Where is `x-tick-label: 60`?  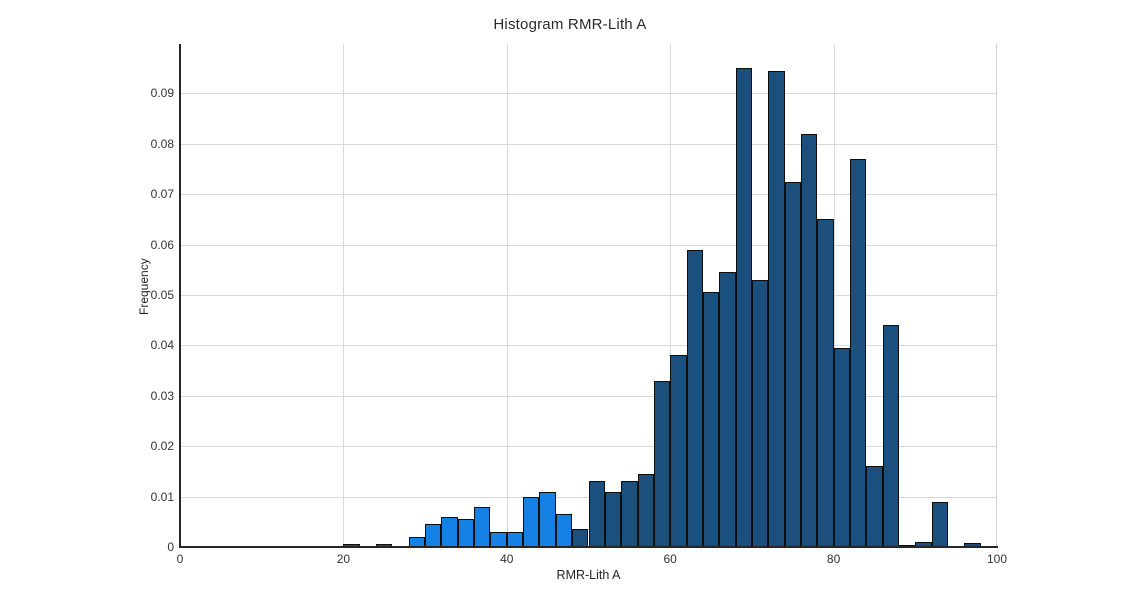 x-tick-label: 60 is located at coordinates (670, 559).